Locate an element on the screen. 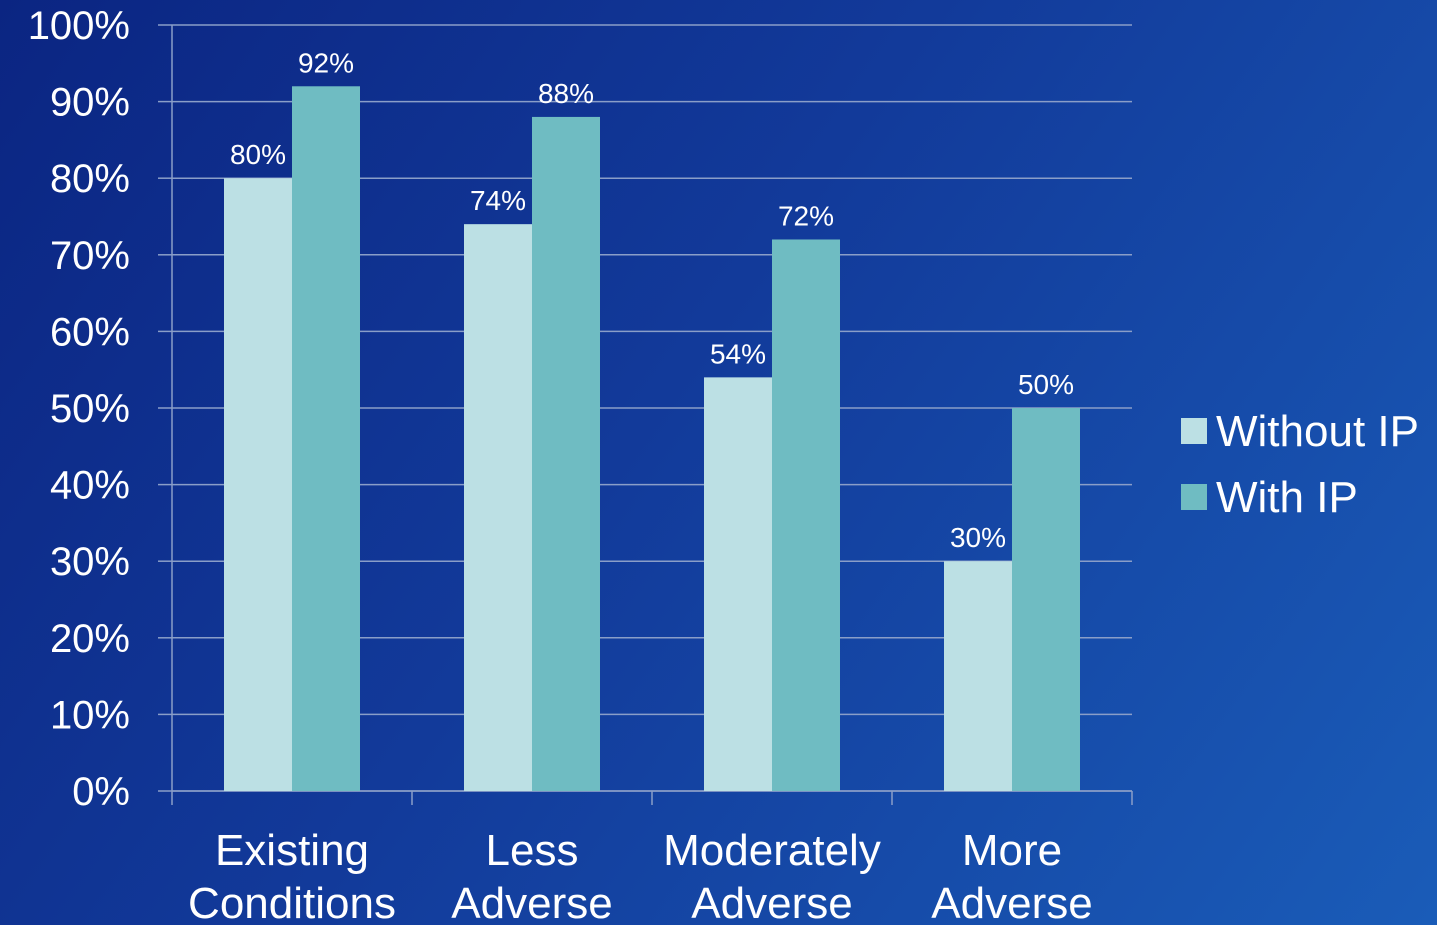 This screenshot has width=1437, height=925. y-tick-label: 80% is located at coordinates (90, 179).